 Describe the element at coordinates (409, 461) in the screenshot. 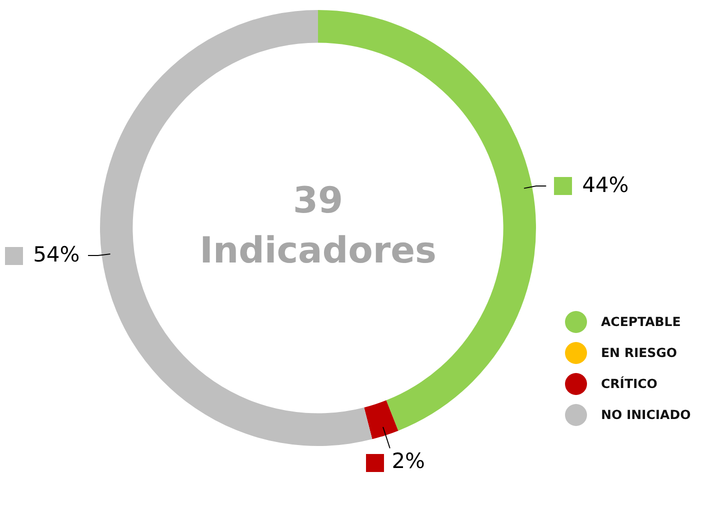

I see `data-label: 2%` at that location.